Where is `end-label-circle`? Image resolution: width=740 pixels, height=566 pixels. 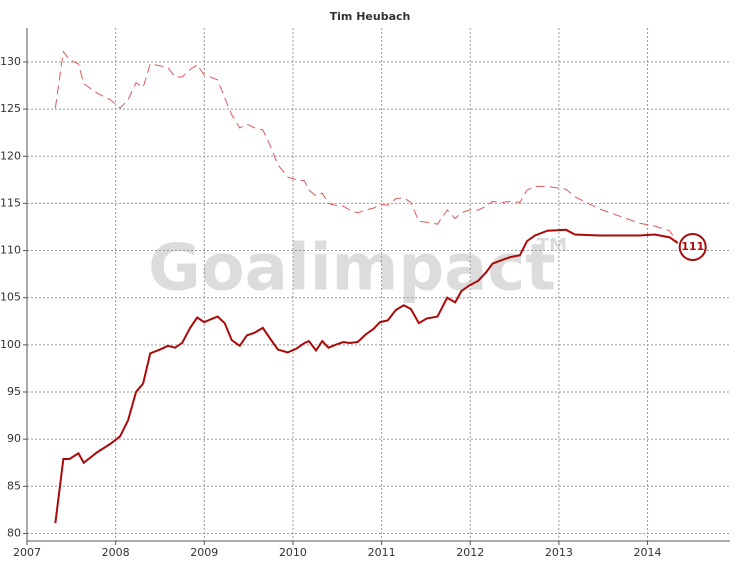
end-label-circle is located at coordinates (692, 247).